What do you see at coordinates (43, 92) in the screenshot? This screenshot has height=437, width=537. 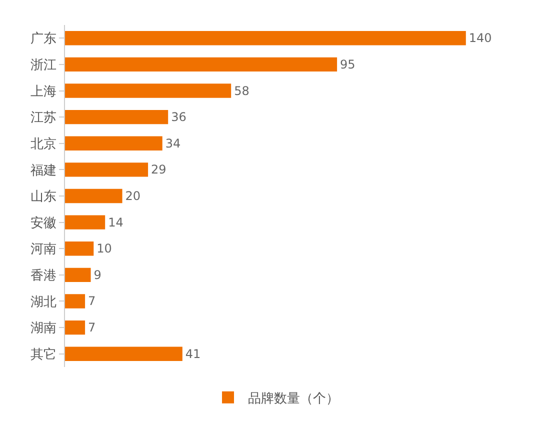 I see `y-tick-label: 上海` at bounding box center [43, 92].